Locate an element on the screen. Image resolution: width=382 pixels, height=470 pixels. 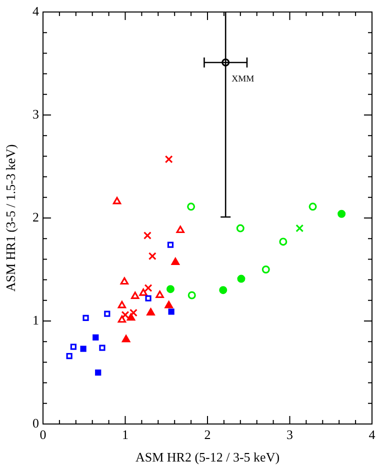
x-tick-label: 1 is located at coordinates (125, 434).